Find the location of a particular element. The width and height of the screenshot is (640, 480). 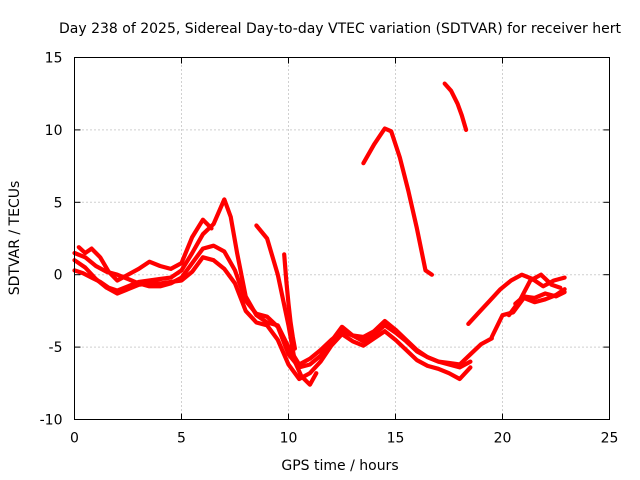

x-tick-label: 20 is located at coordinates (503, 439).